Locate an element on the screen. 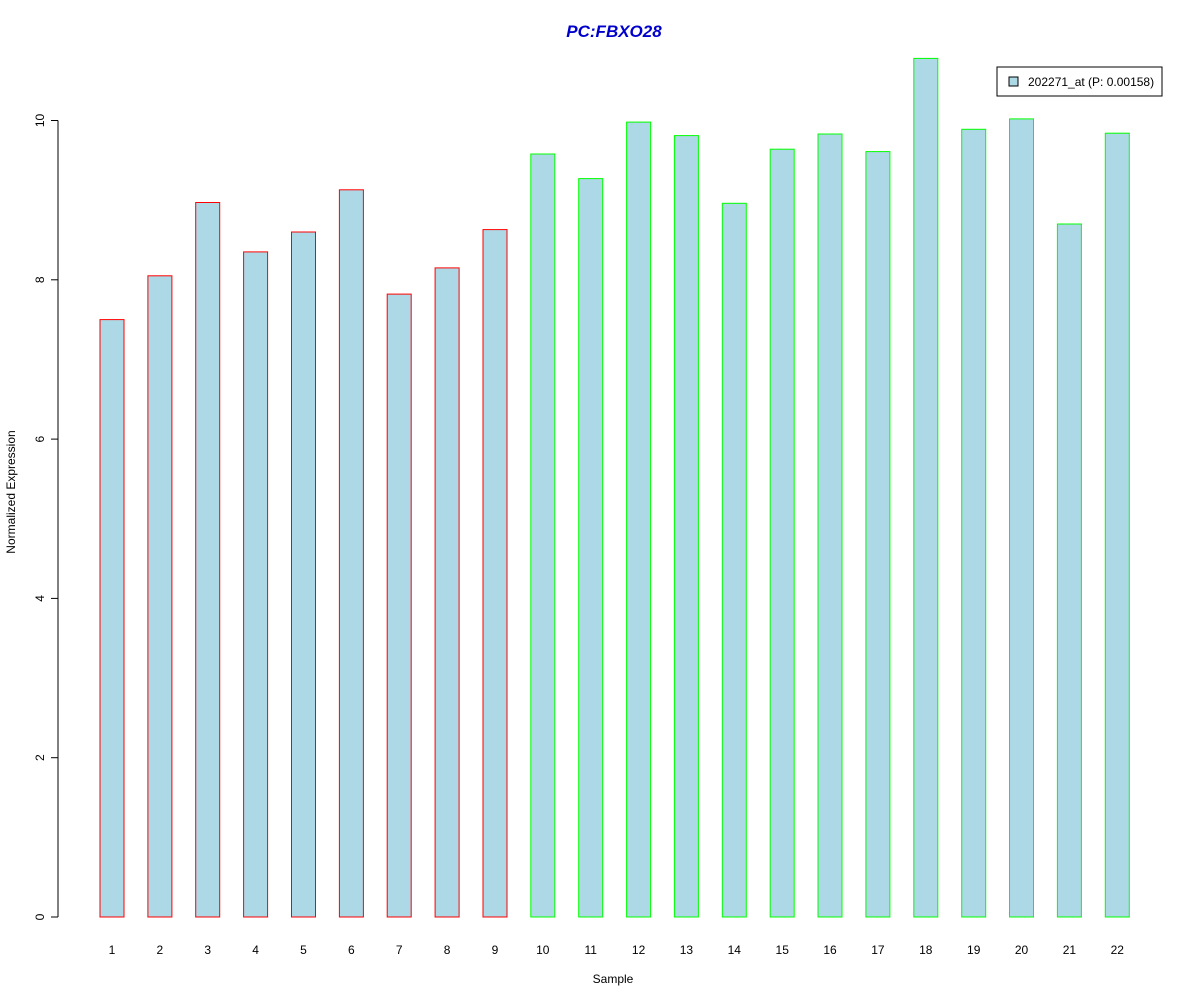 The width and height of the screenshot is (1200, 1000). x-tick-label: 9 is located at coordinates (495, 950).